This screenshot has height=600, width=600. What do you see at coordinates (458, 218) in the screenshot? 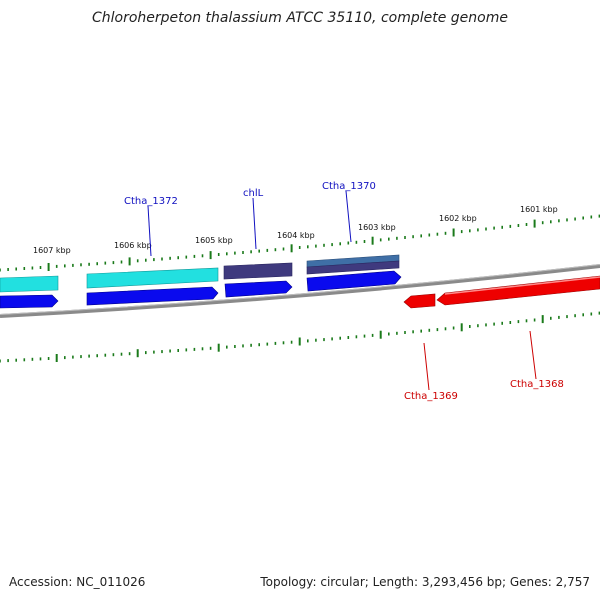
I see `scale-label: 1602 kbp` at bounding box center [458, 218].